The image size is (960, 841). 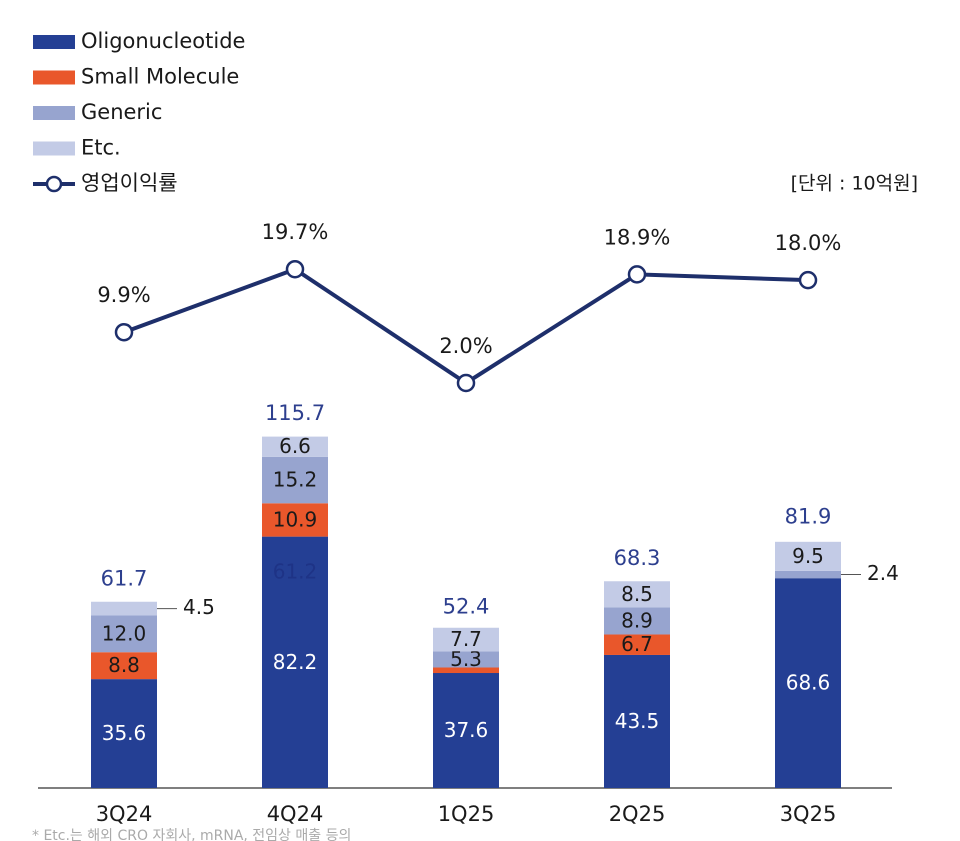 I want to click on value-label: 18.0%, so click(x=808, y=243).